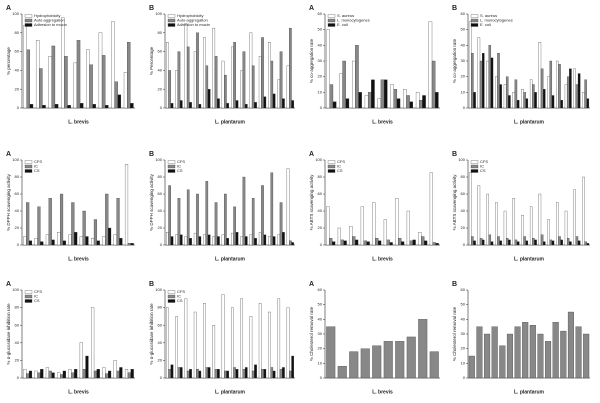  I want to click on y-tick-label: 10, so click(320, 91).